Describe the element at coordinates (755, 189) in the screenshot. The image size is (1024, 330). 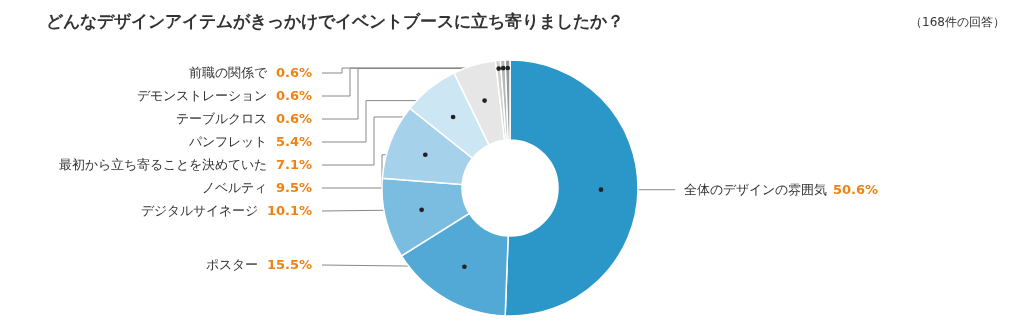
I see `slice-label: 全体のデザインの雰囲気` at that location.